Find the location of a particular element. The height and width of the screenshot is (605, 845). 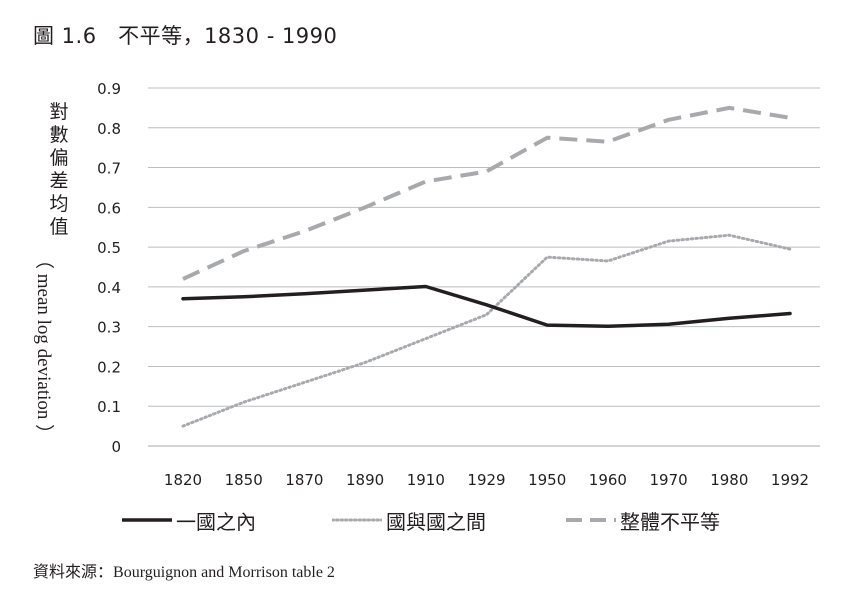

legend-item-overall: 整體不平等 is located at coordinates (643, 520).